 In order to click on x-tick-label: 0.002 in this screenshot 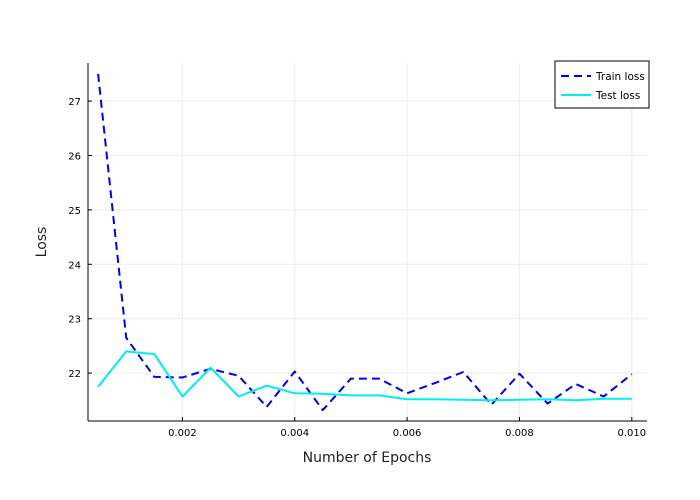, I will do `click(182, 433)`.